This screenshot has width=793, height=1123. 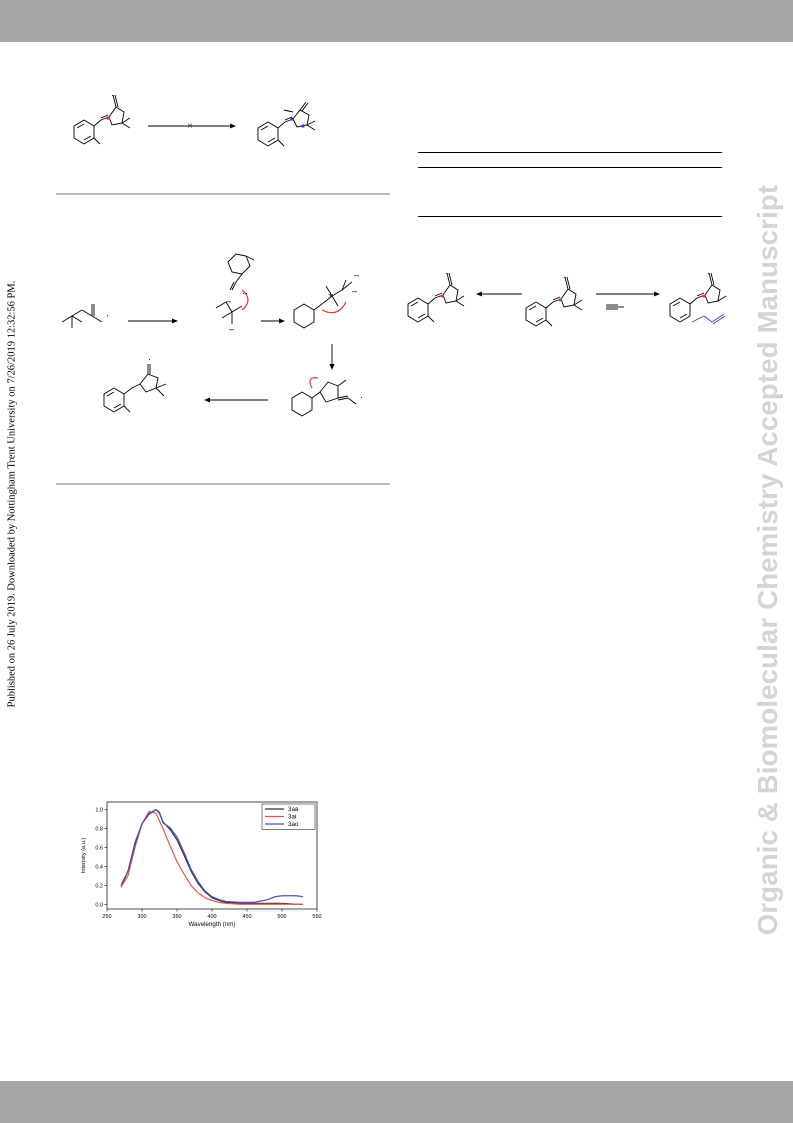 I want to click on table-rule-top, so click(x=570, y=152).